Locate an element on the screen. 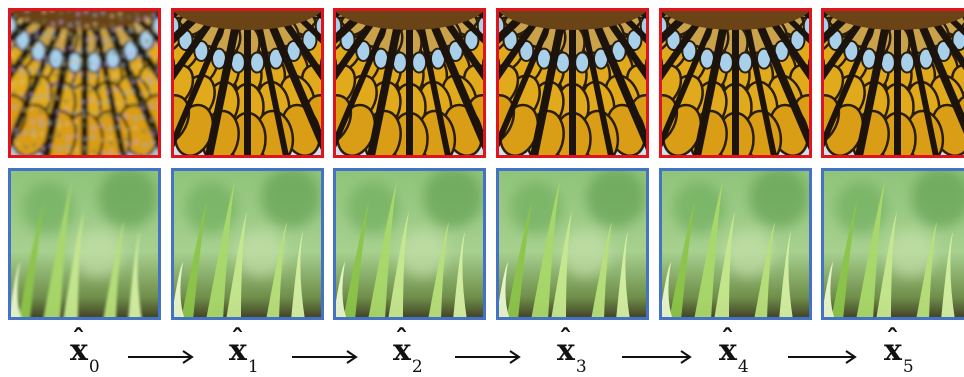  step-subscript: 4 is located at coordinates (743, 367).